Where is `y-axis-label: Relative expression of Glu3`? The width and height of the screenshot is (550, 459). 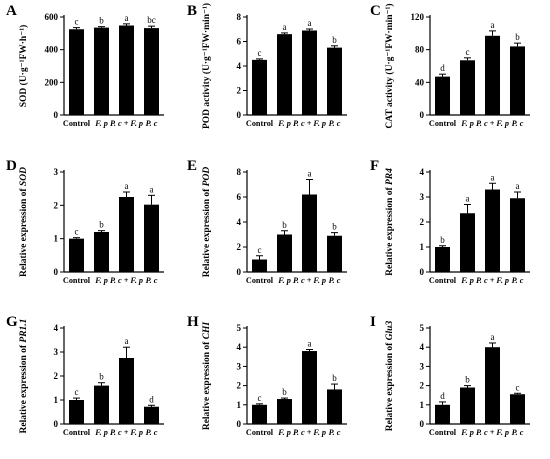 y-axis-label: Relative expression of Glu3 is located at coordinates (390, 376).